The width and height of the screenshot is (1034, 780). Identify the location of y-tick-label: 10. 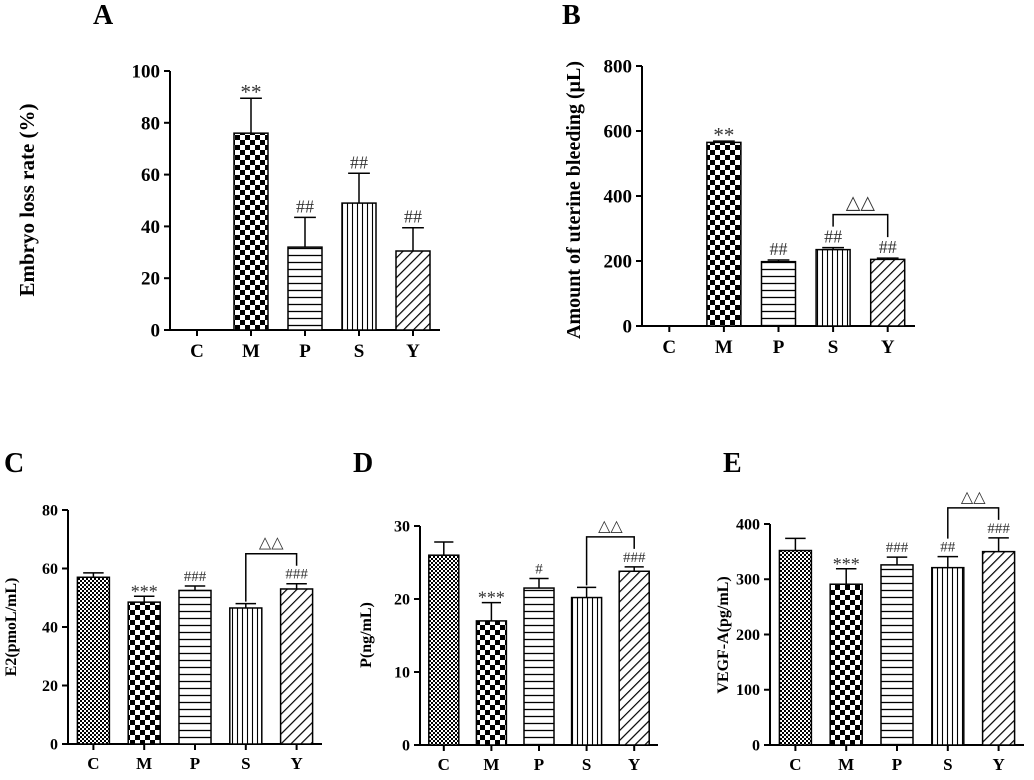
(402, 672).